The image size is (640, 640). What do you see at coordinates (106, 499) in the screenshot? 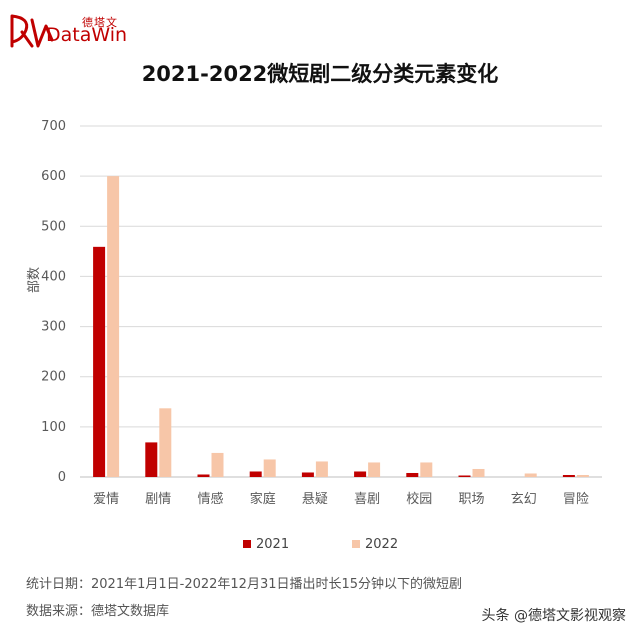
I see `x-tick-label: 爱情` at bounding box center [106, 499].